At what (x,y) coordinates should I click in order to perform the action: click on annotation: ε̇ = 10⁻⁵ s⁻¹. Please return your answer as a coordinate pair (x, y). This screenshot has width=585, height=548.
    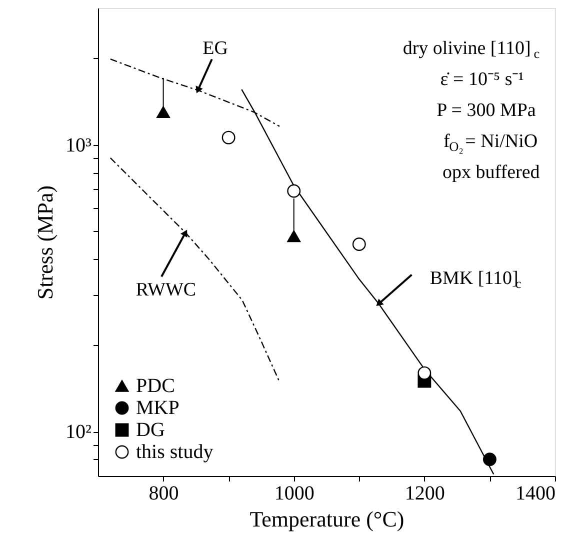
    Looking at the image, I should click on (482, 79).